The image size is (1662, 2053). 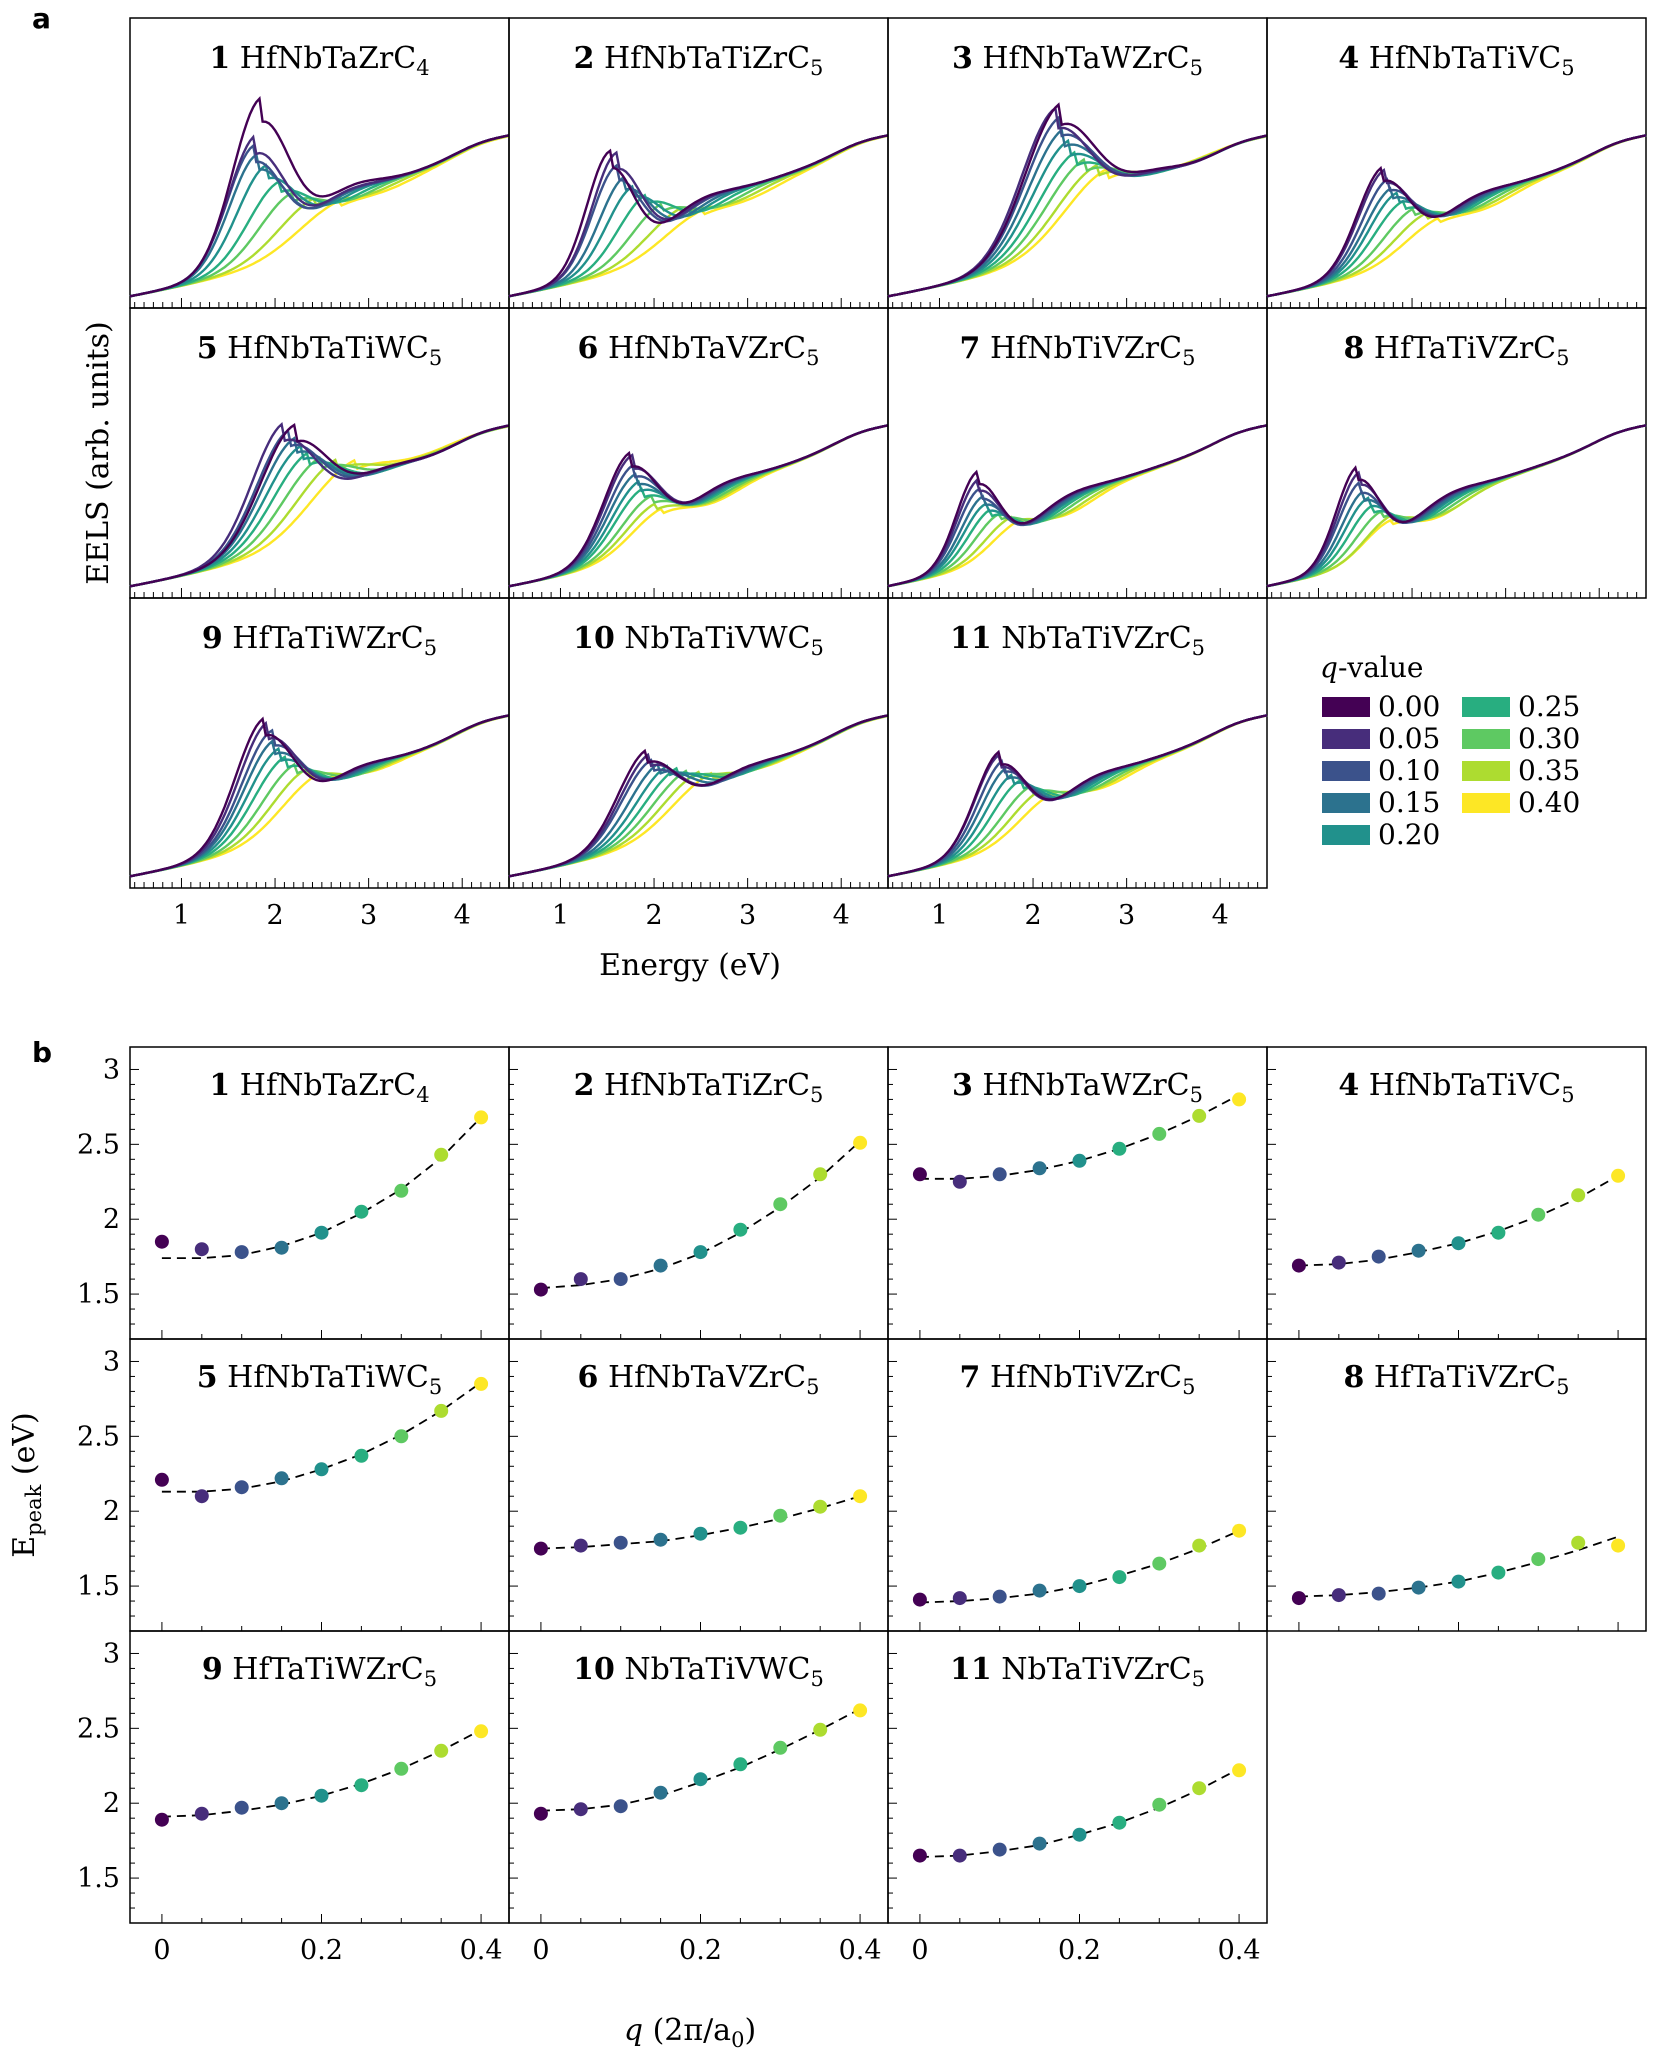 I want to click on legend-label-0.05: 0.05, so click(x=1409, y=738).